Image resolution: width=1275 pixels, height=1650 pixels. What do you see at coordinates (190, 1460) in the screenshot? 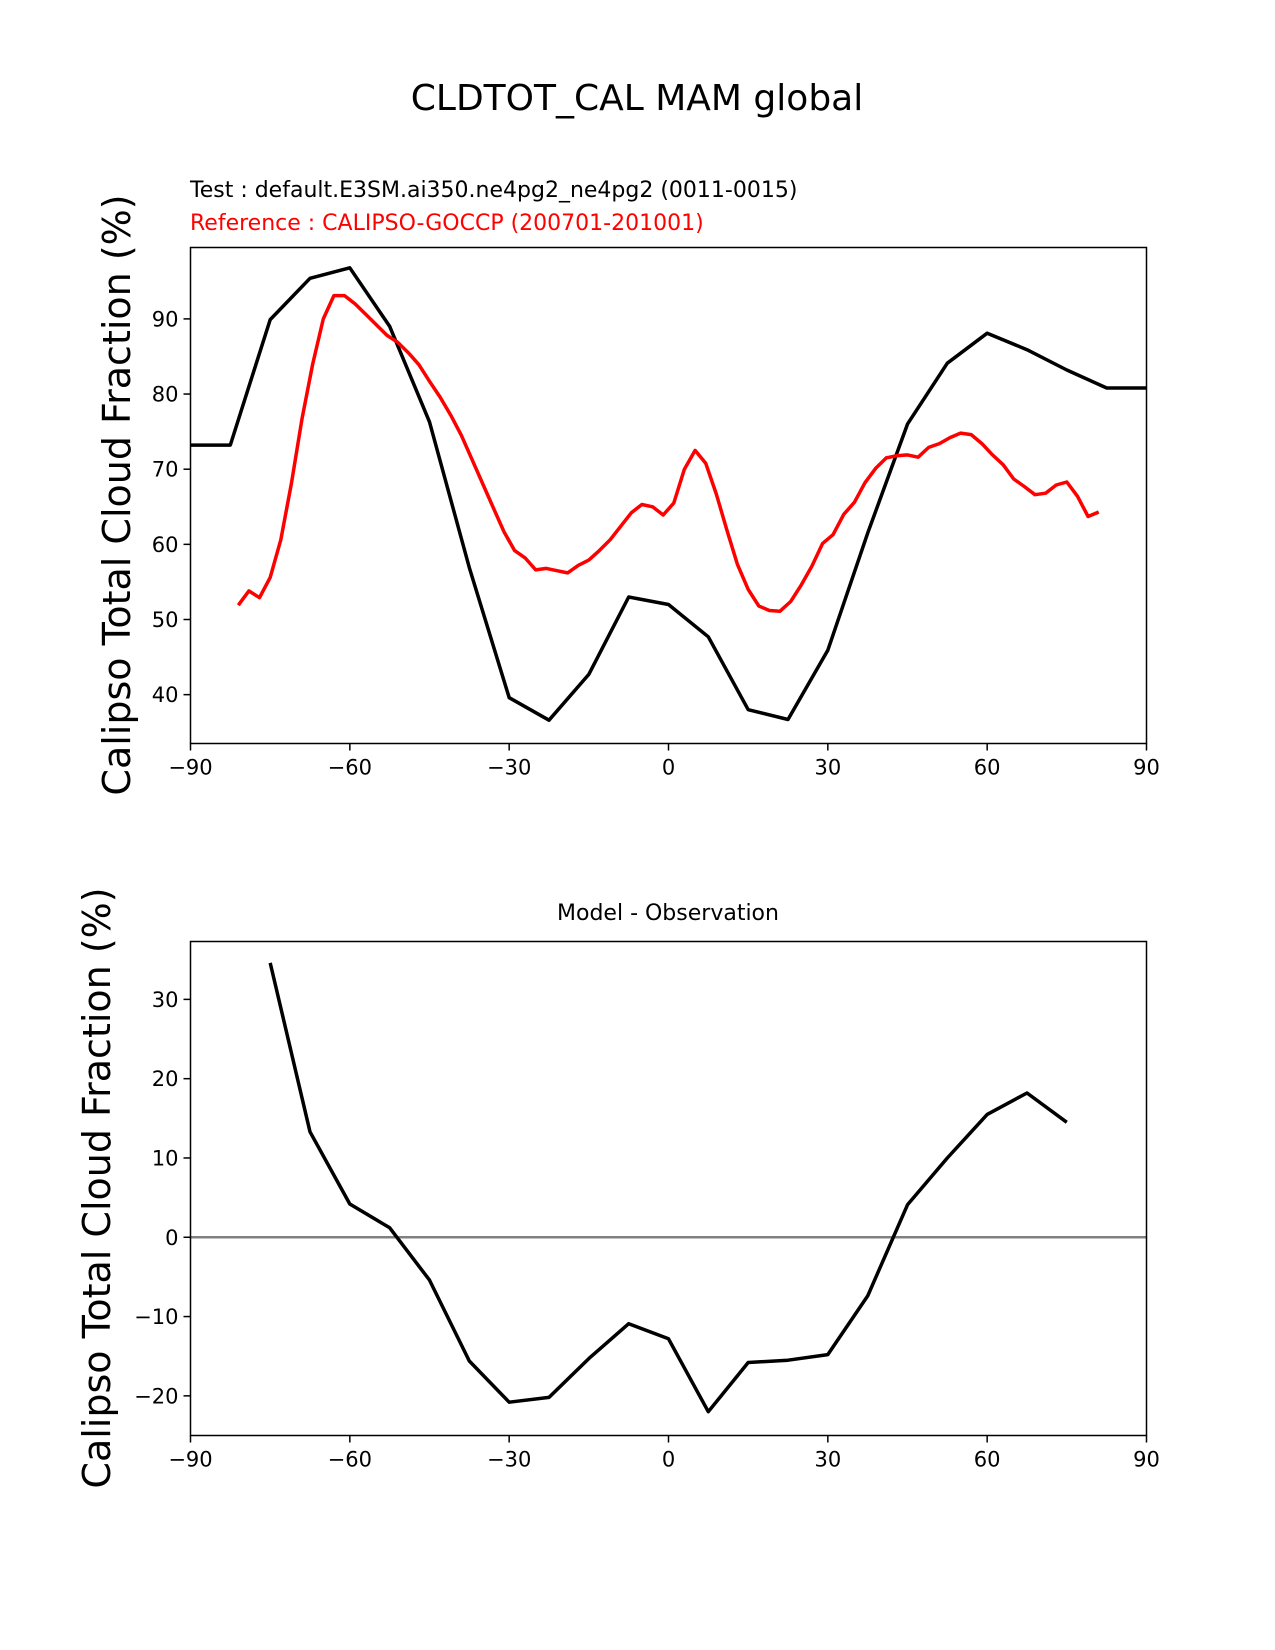
I see `bottom-x-tick-label: −90` at bounding box center [190, 1460].